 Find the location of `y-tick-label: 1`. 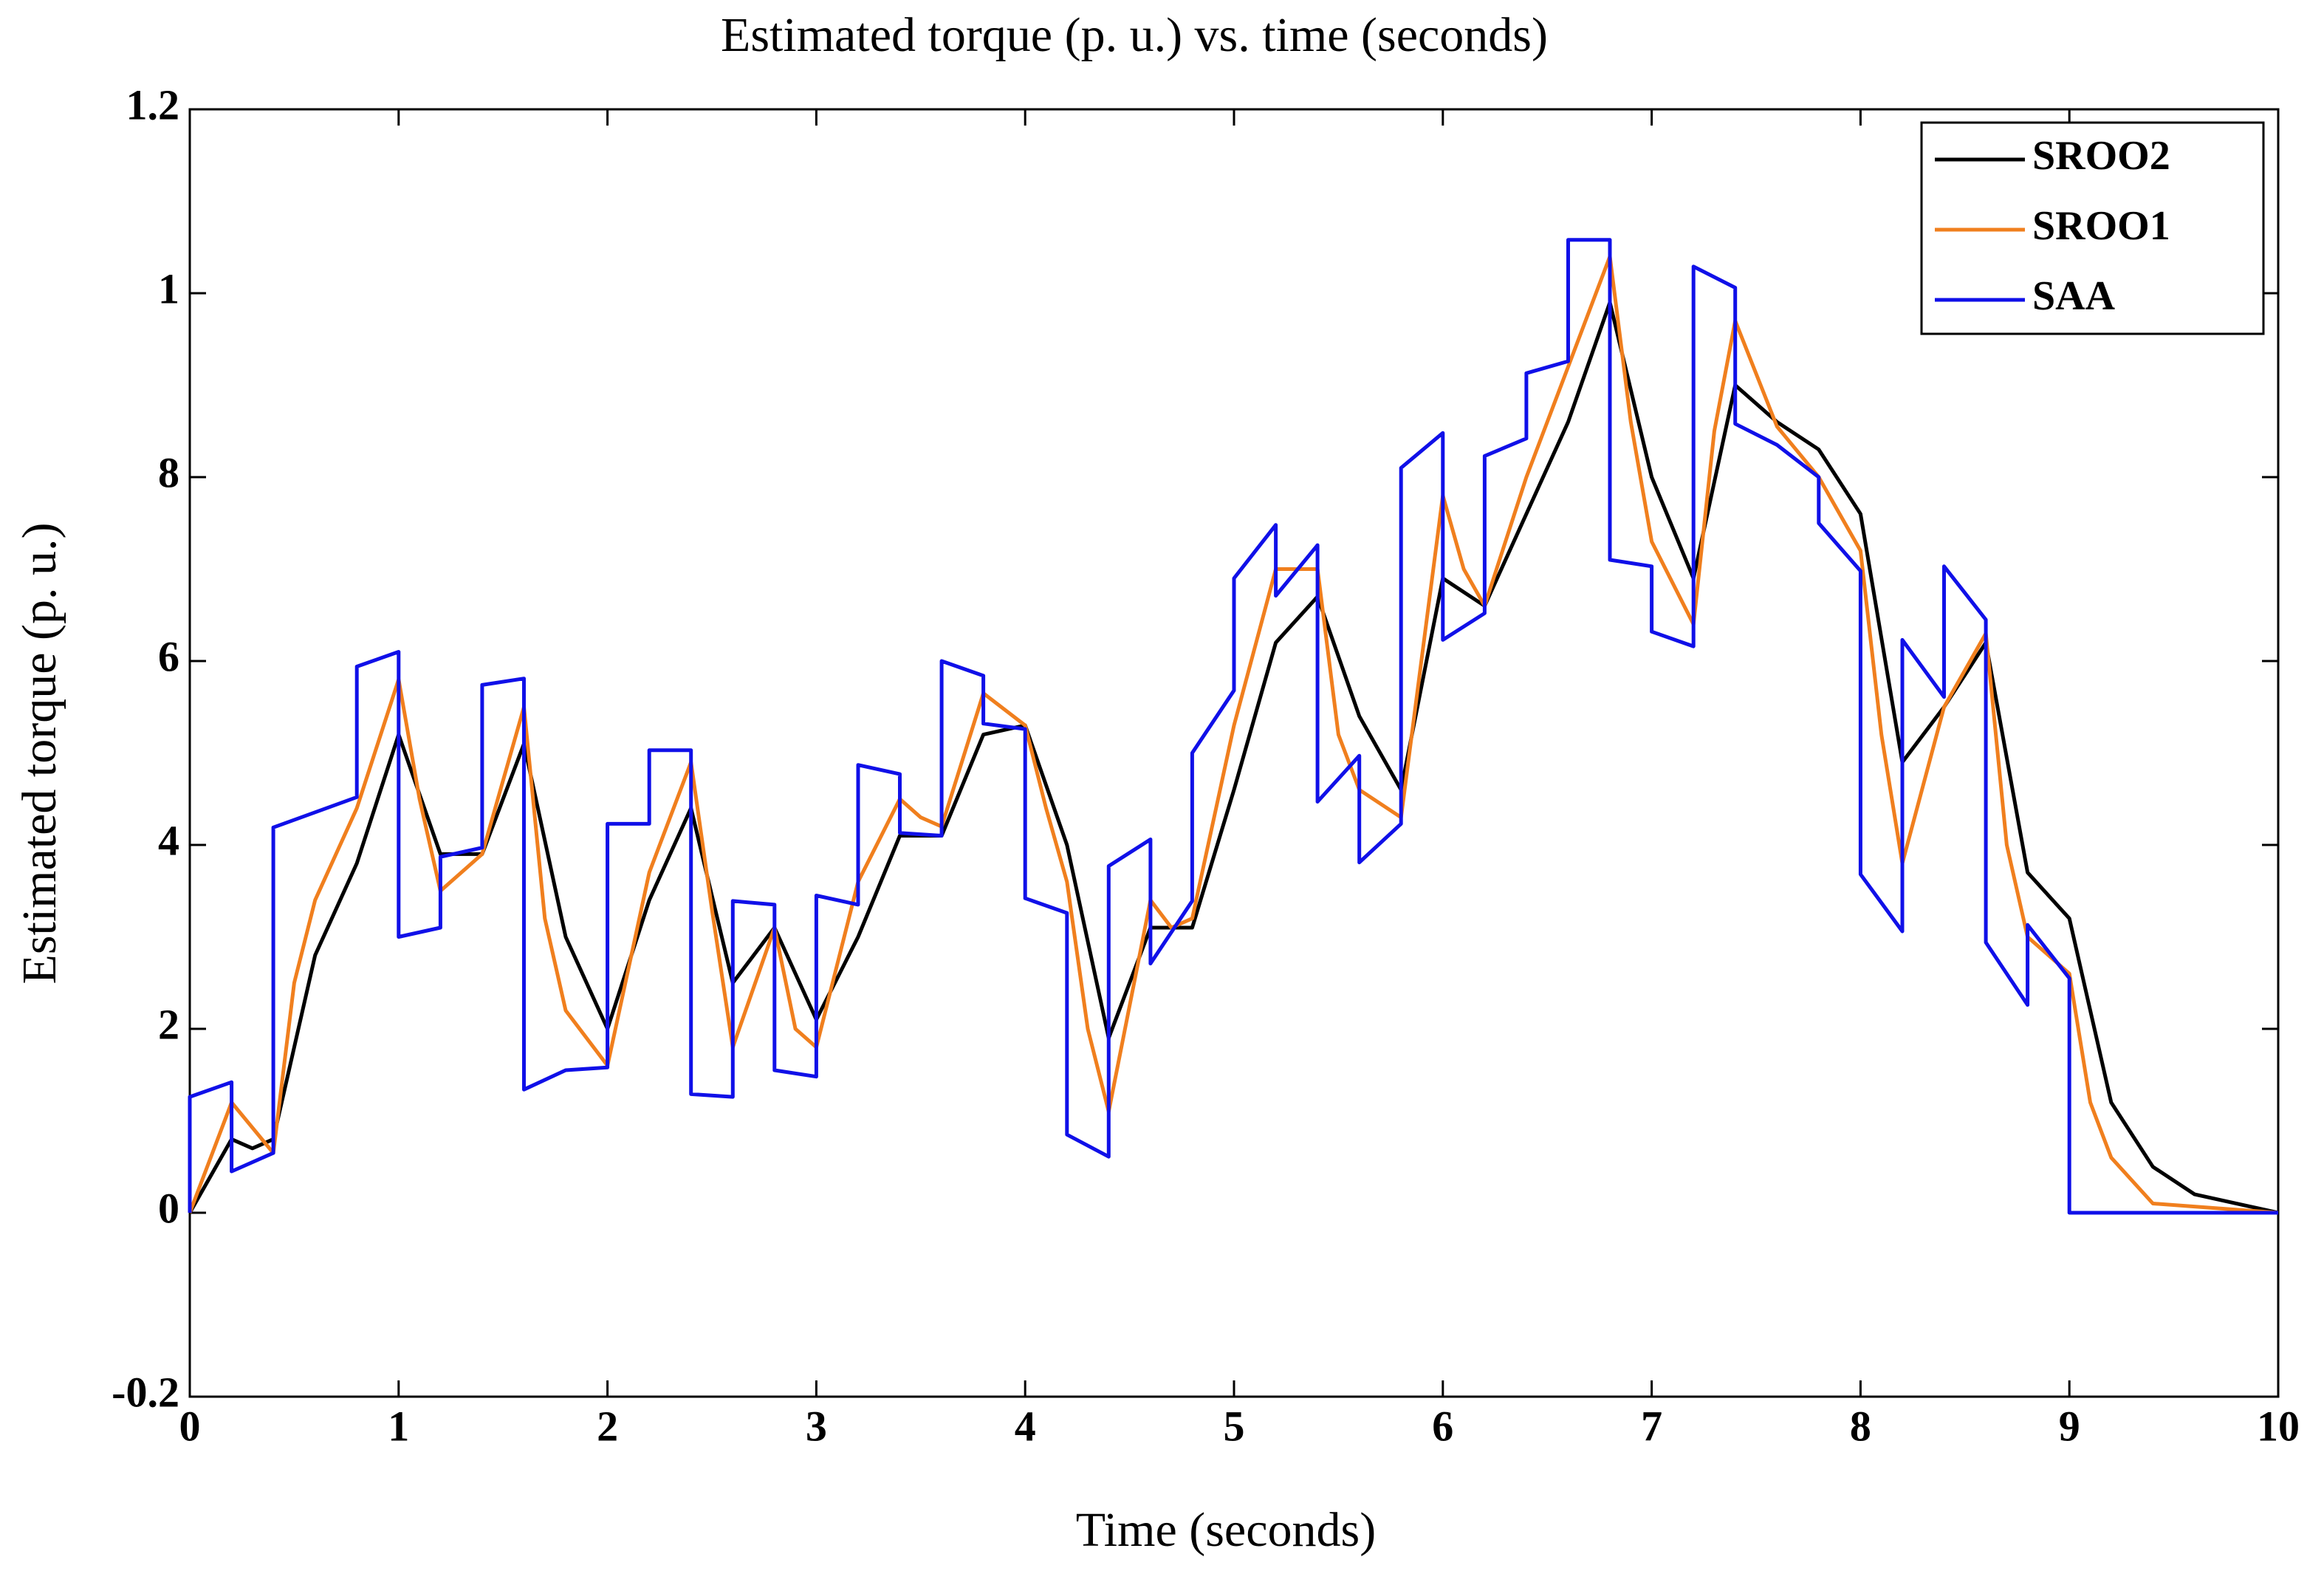

y-tick-label: 1 is located at coordinates (168, 288).